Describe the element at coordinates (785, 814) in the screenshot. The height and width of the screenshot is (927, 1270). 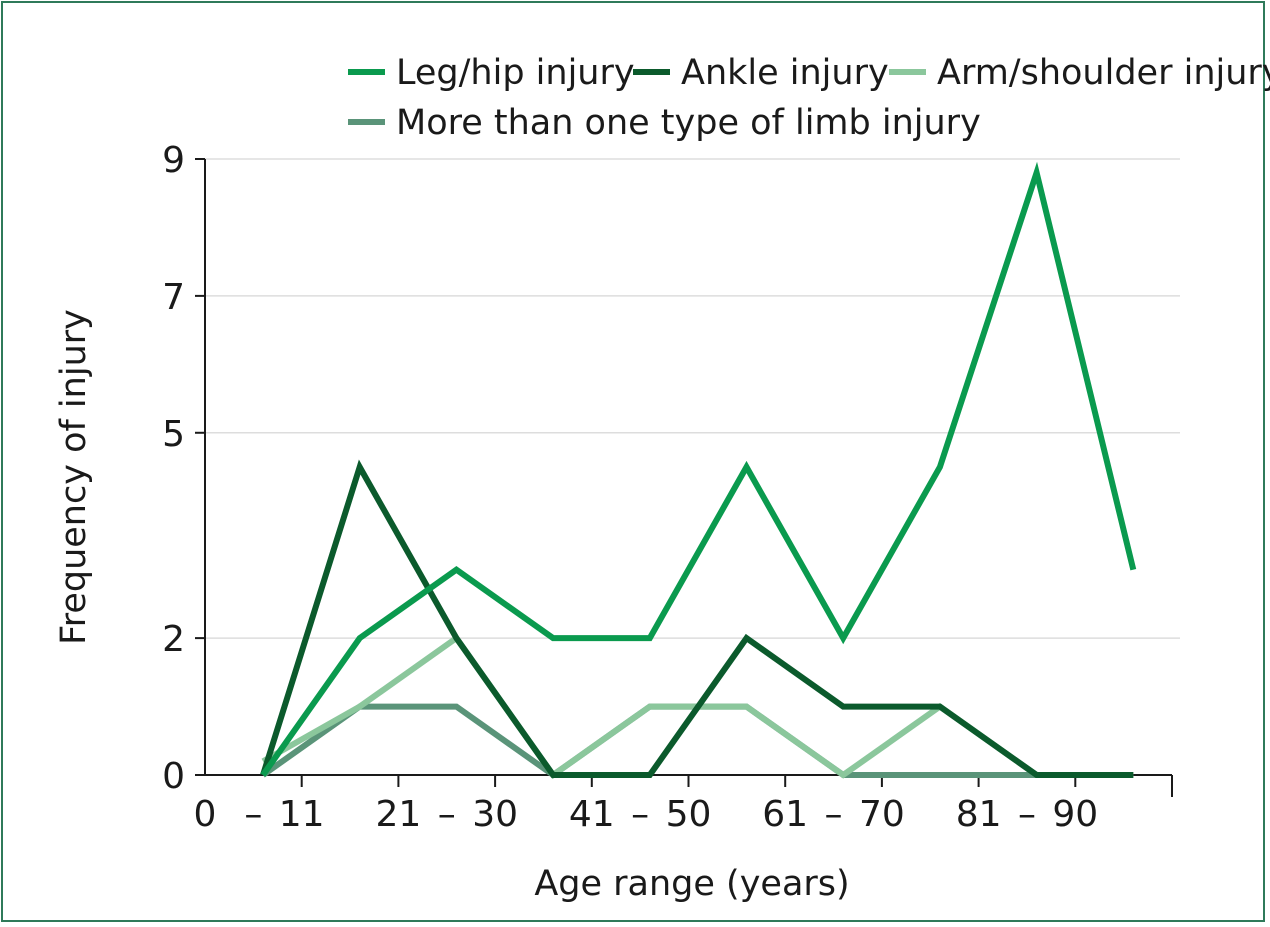
I see `x-tick-label: 61` at that location.